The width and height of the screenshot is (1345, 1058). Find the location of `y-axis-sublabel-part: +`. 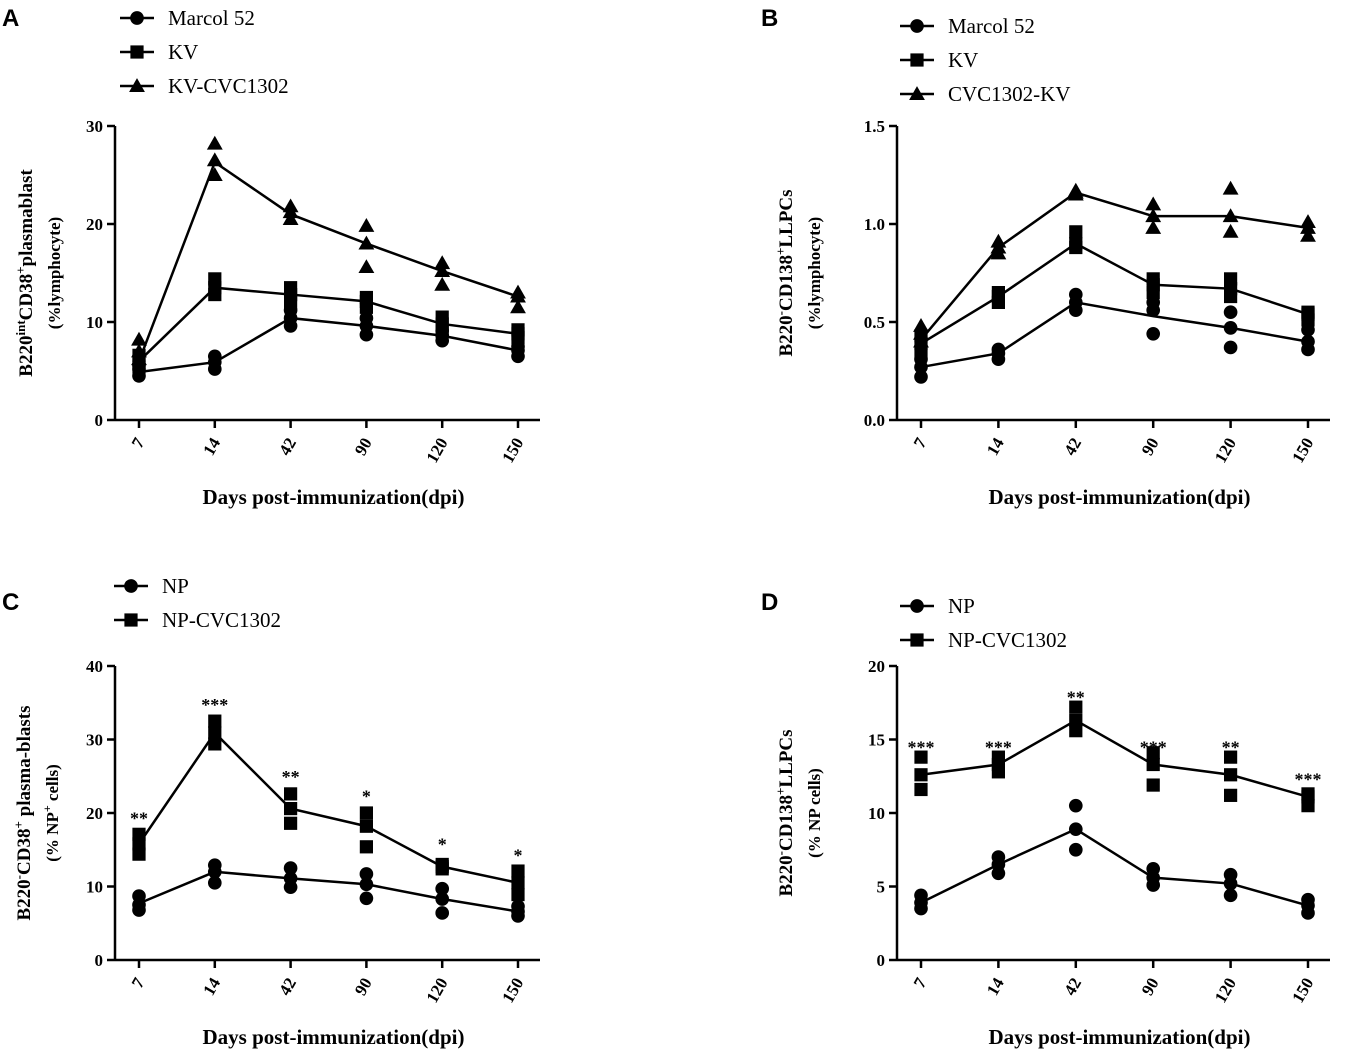

y-axis-sublabel-part: + is located at coordinates (47, 808).